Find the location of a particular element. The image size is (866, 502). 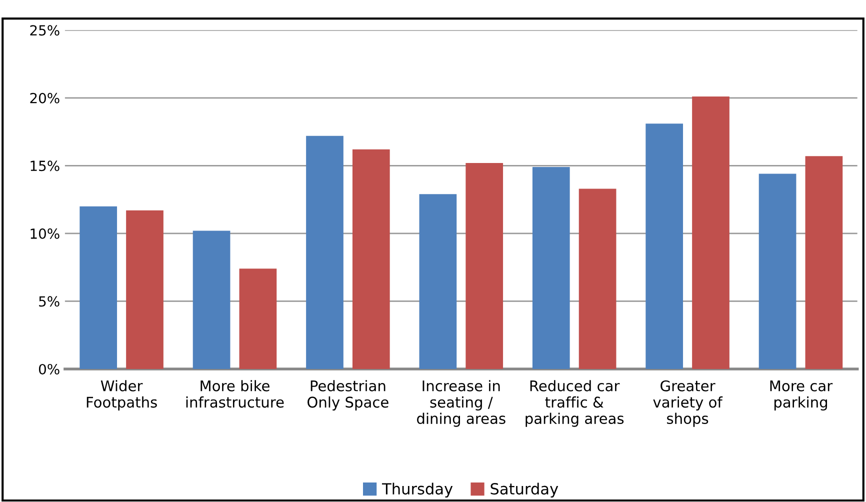

x-tick-label: Increase in seating / dining areas is located at coordinates (461, 403).